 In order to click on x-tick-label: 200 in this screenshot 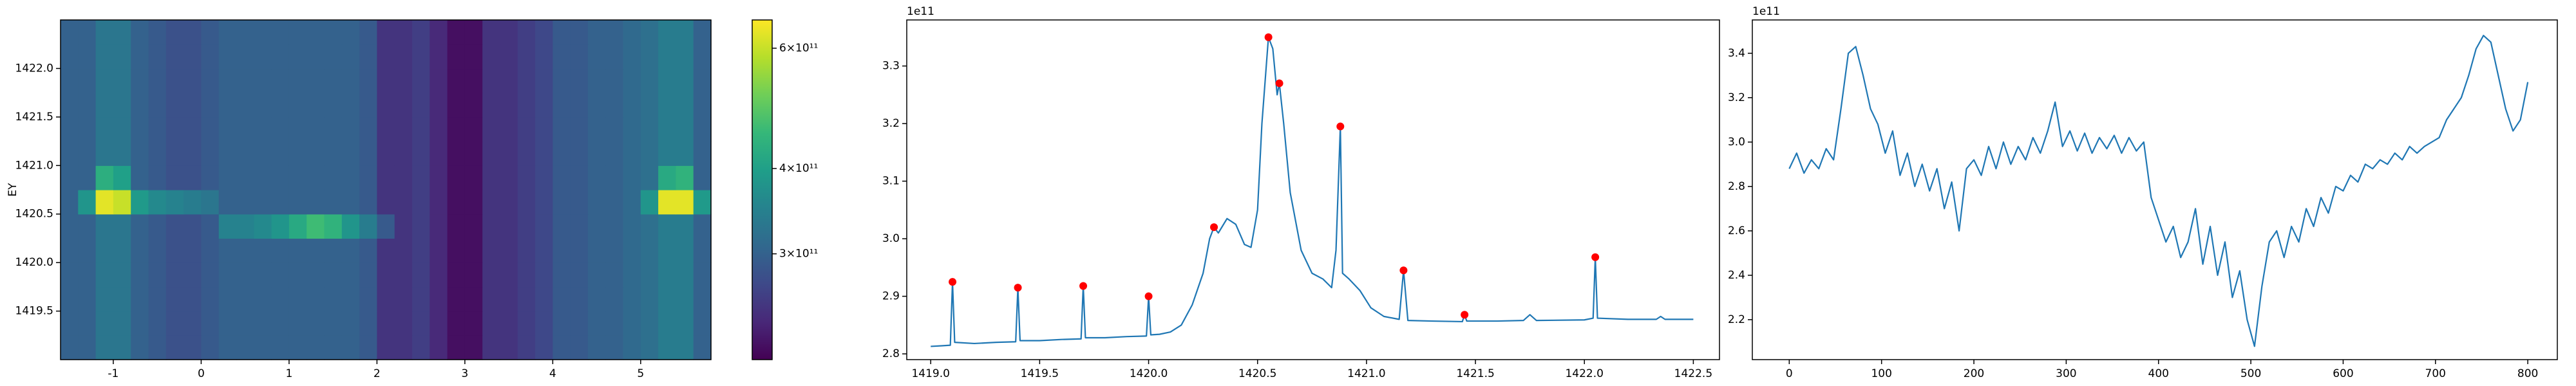, I will do `click(1974, 373)`.